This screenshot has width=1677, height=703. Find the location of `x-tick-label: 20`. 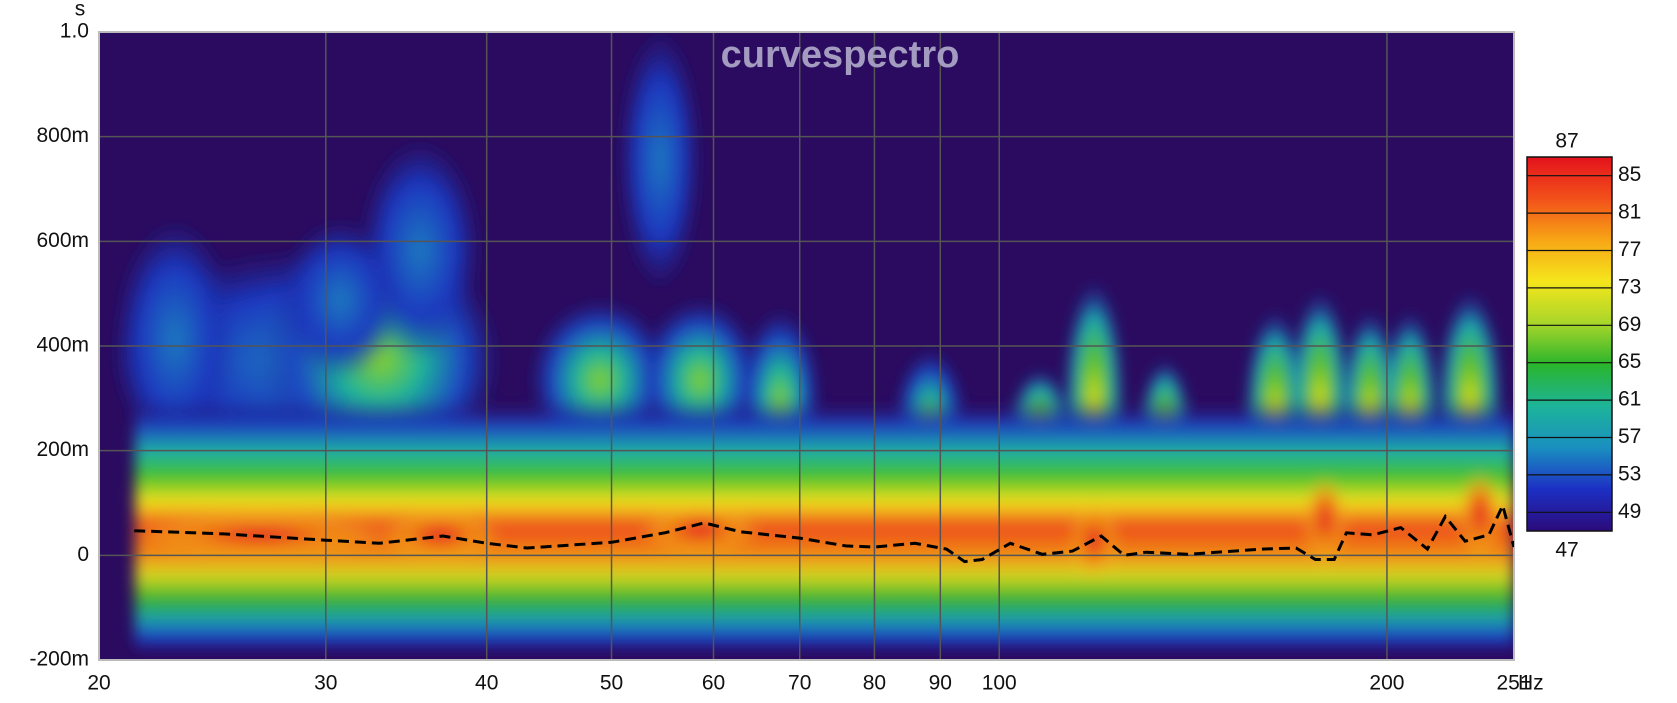

x-tick-label: 20 is located at coordinates (98, 683).